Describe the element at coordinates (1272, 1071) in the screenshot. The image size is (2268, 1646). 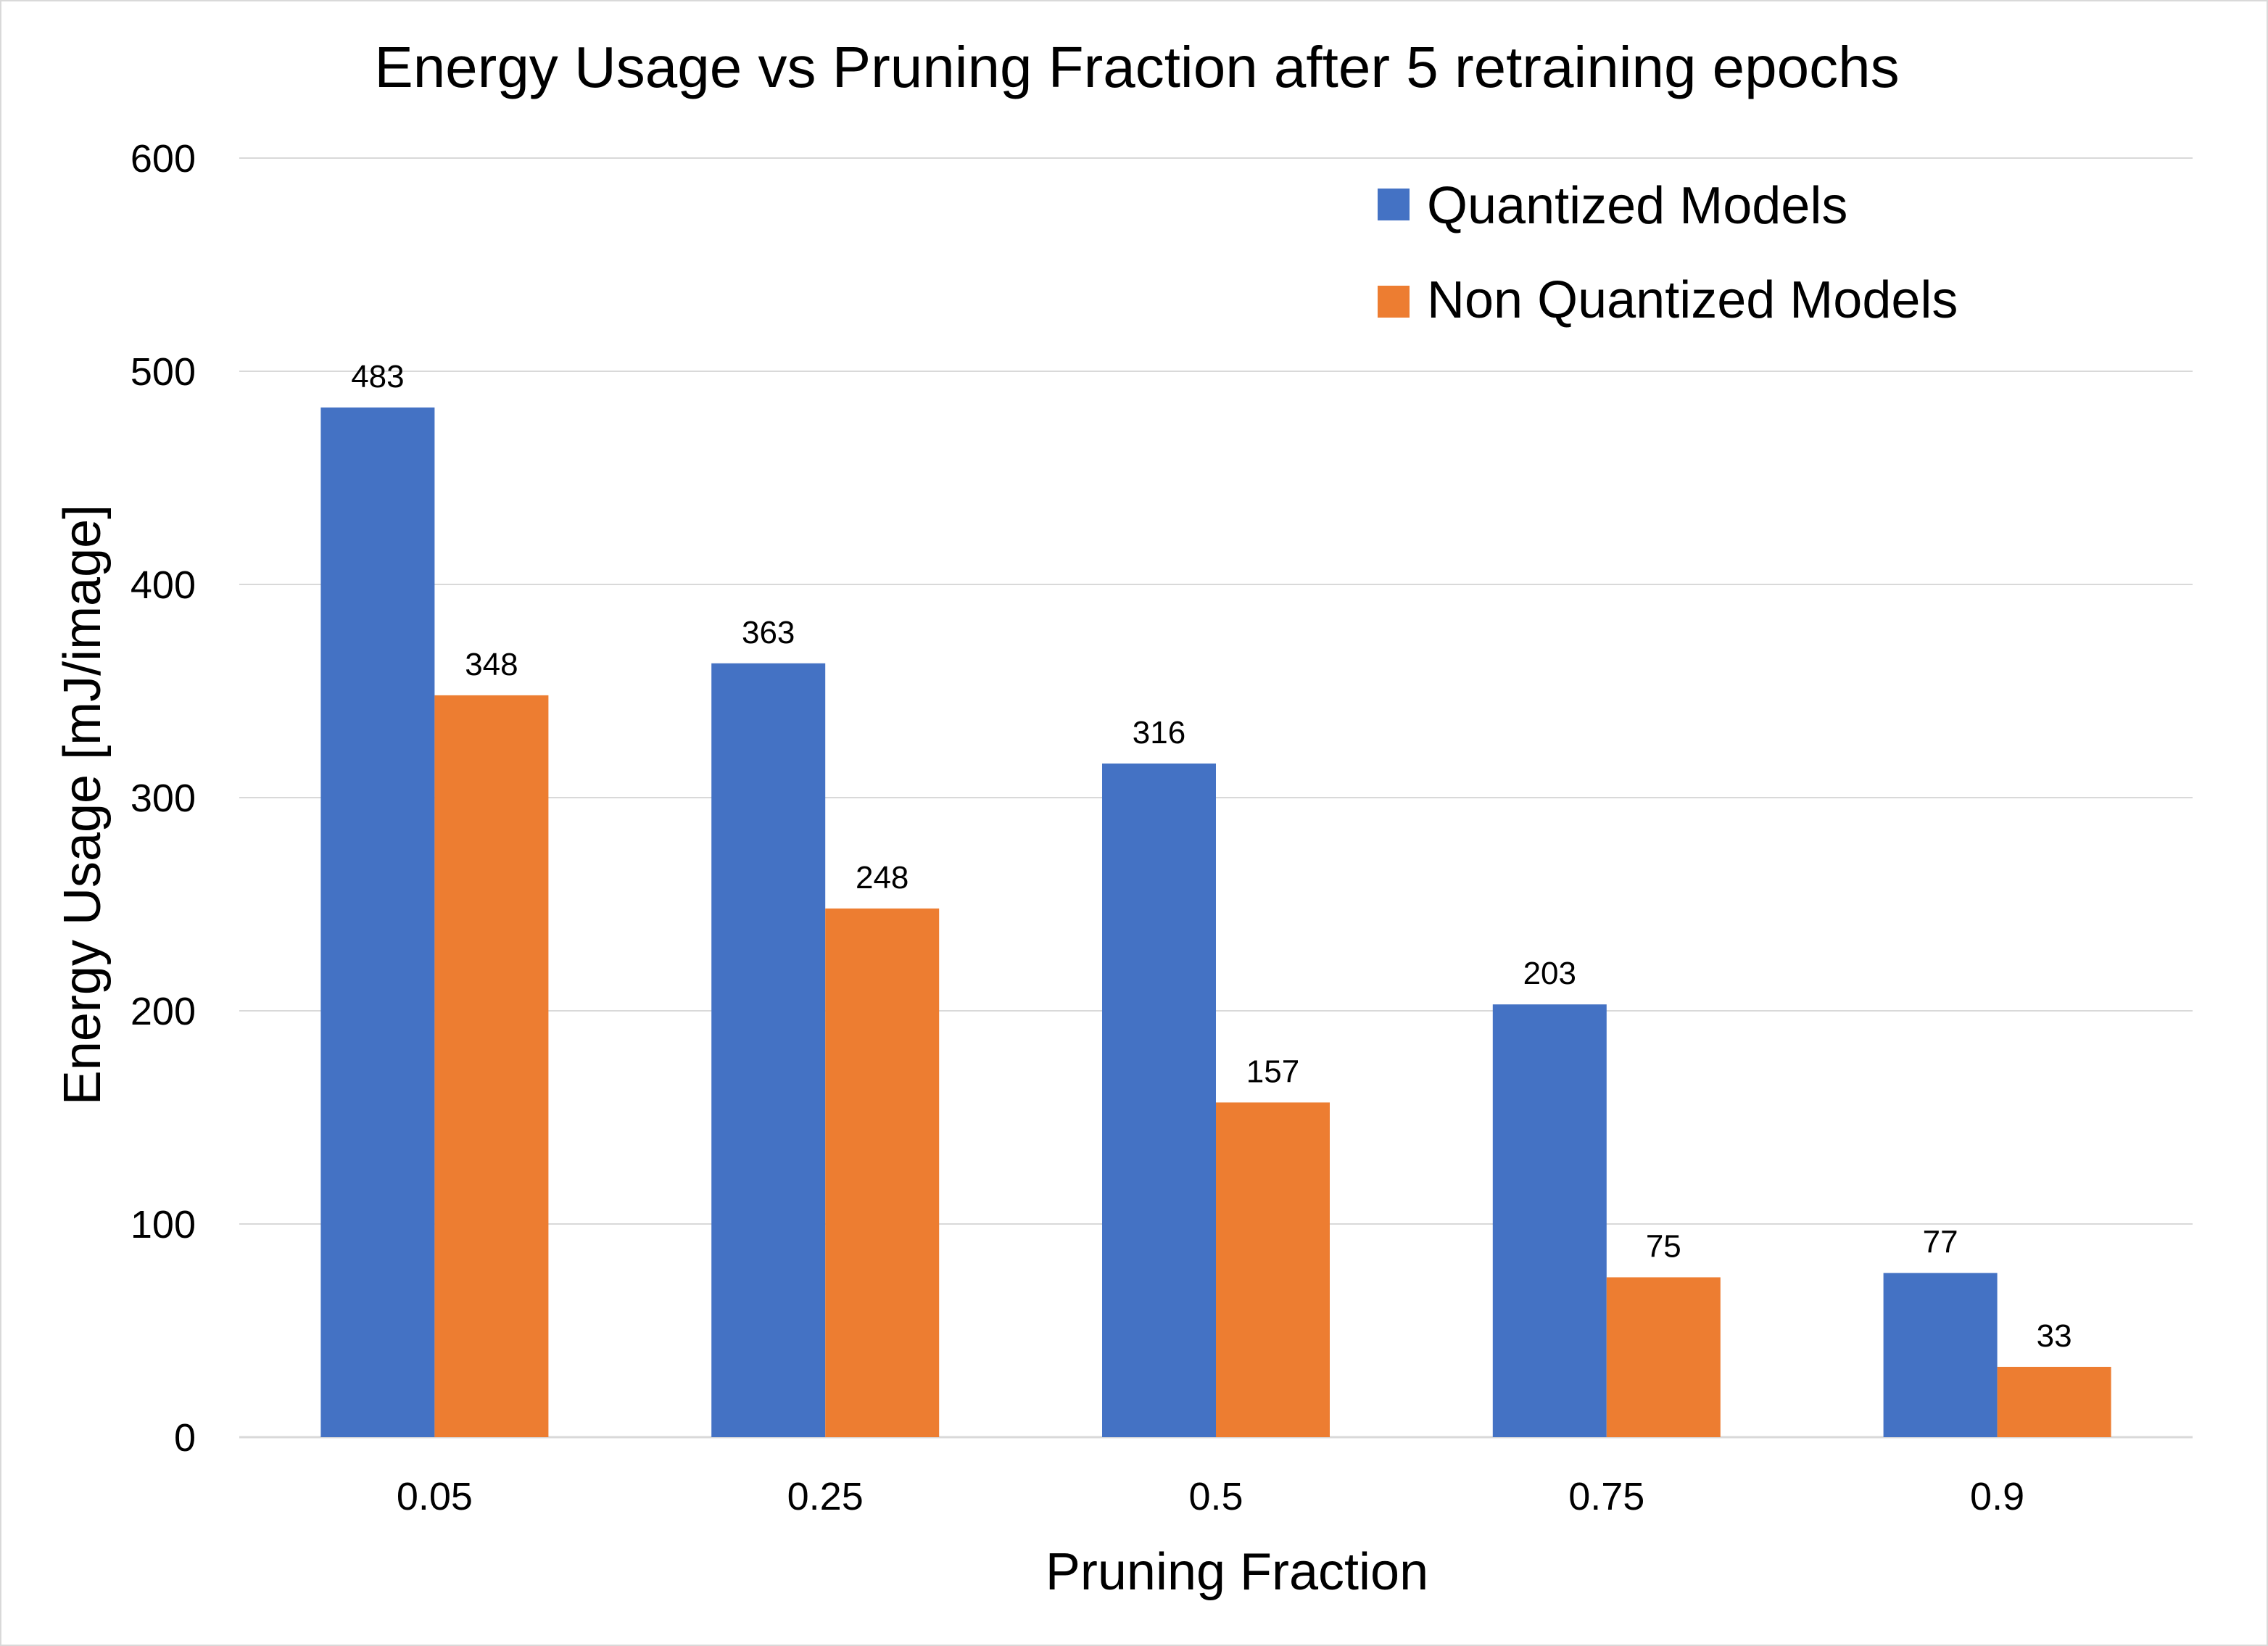
I see `data-label-non-quantized-0.5: 157` at that location.